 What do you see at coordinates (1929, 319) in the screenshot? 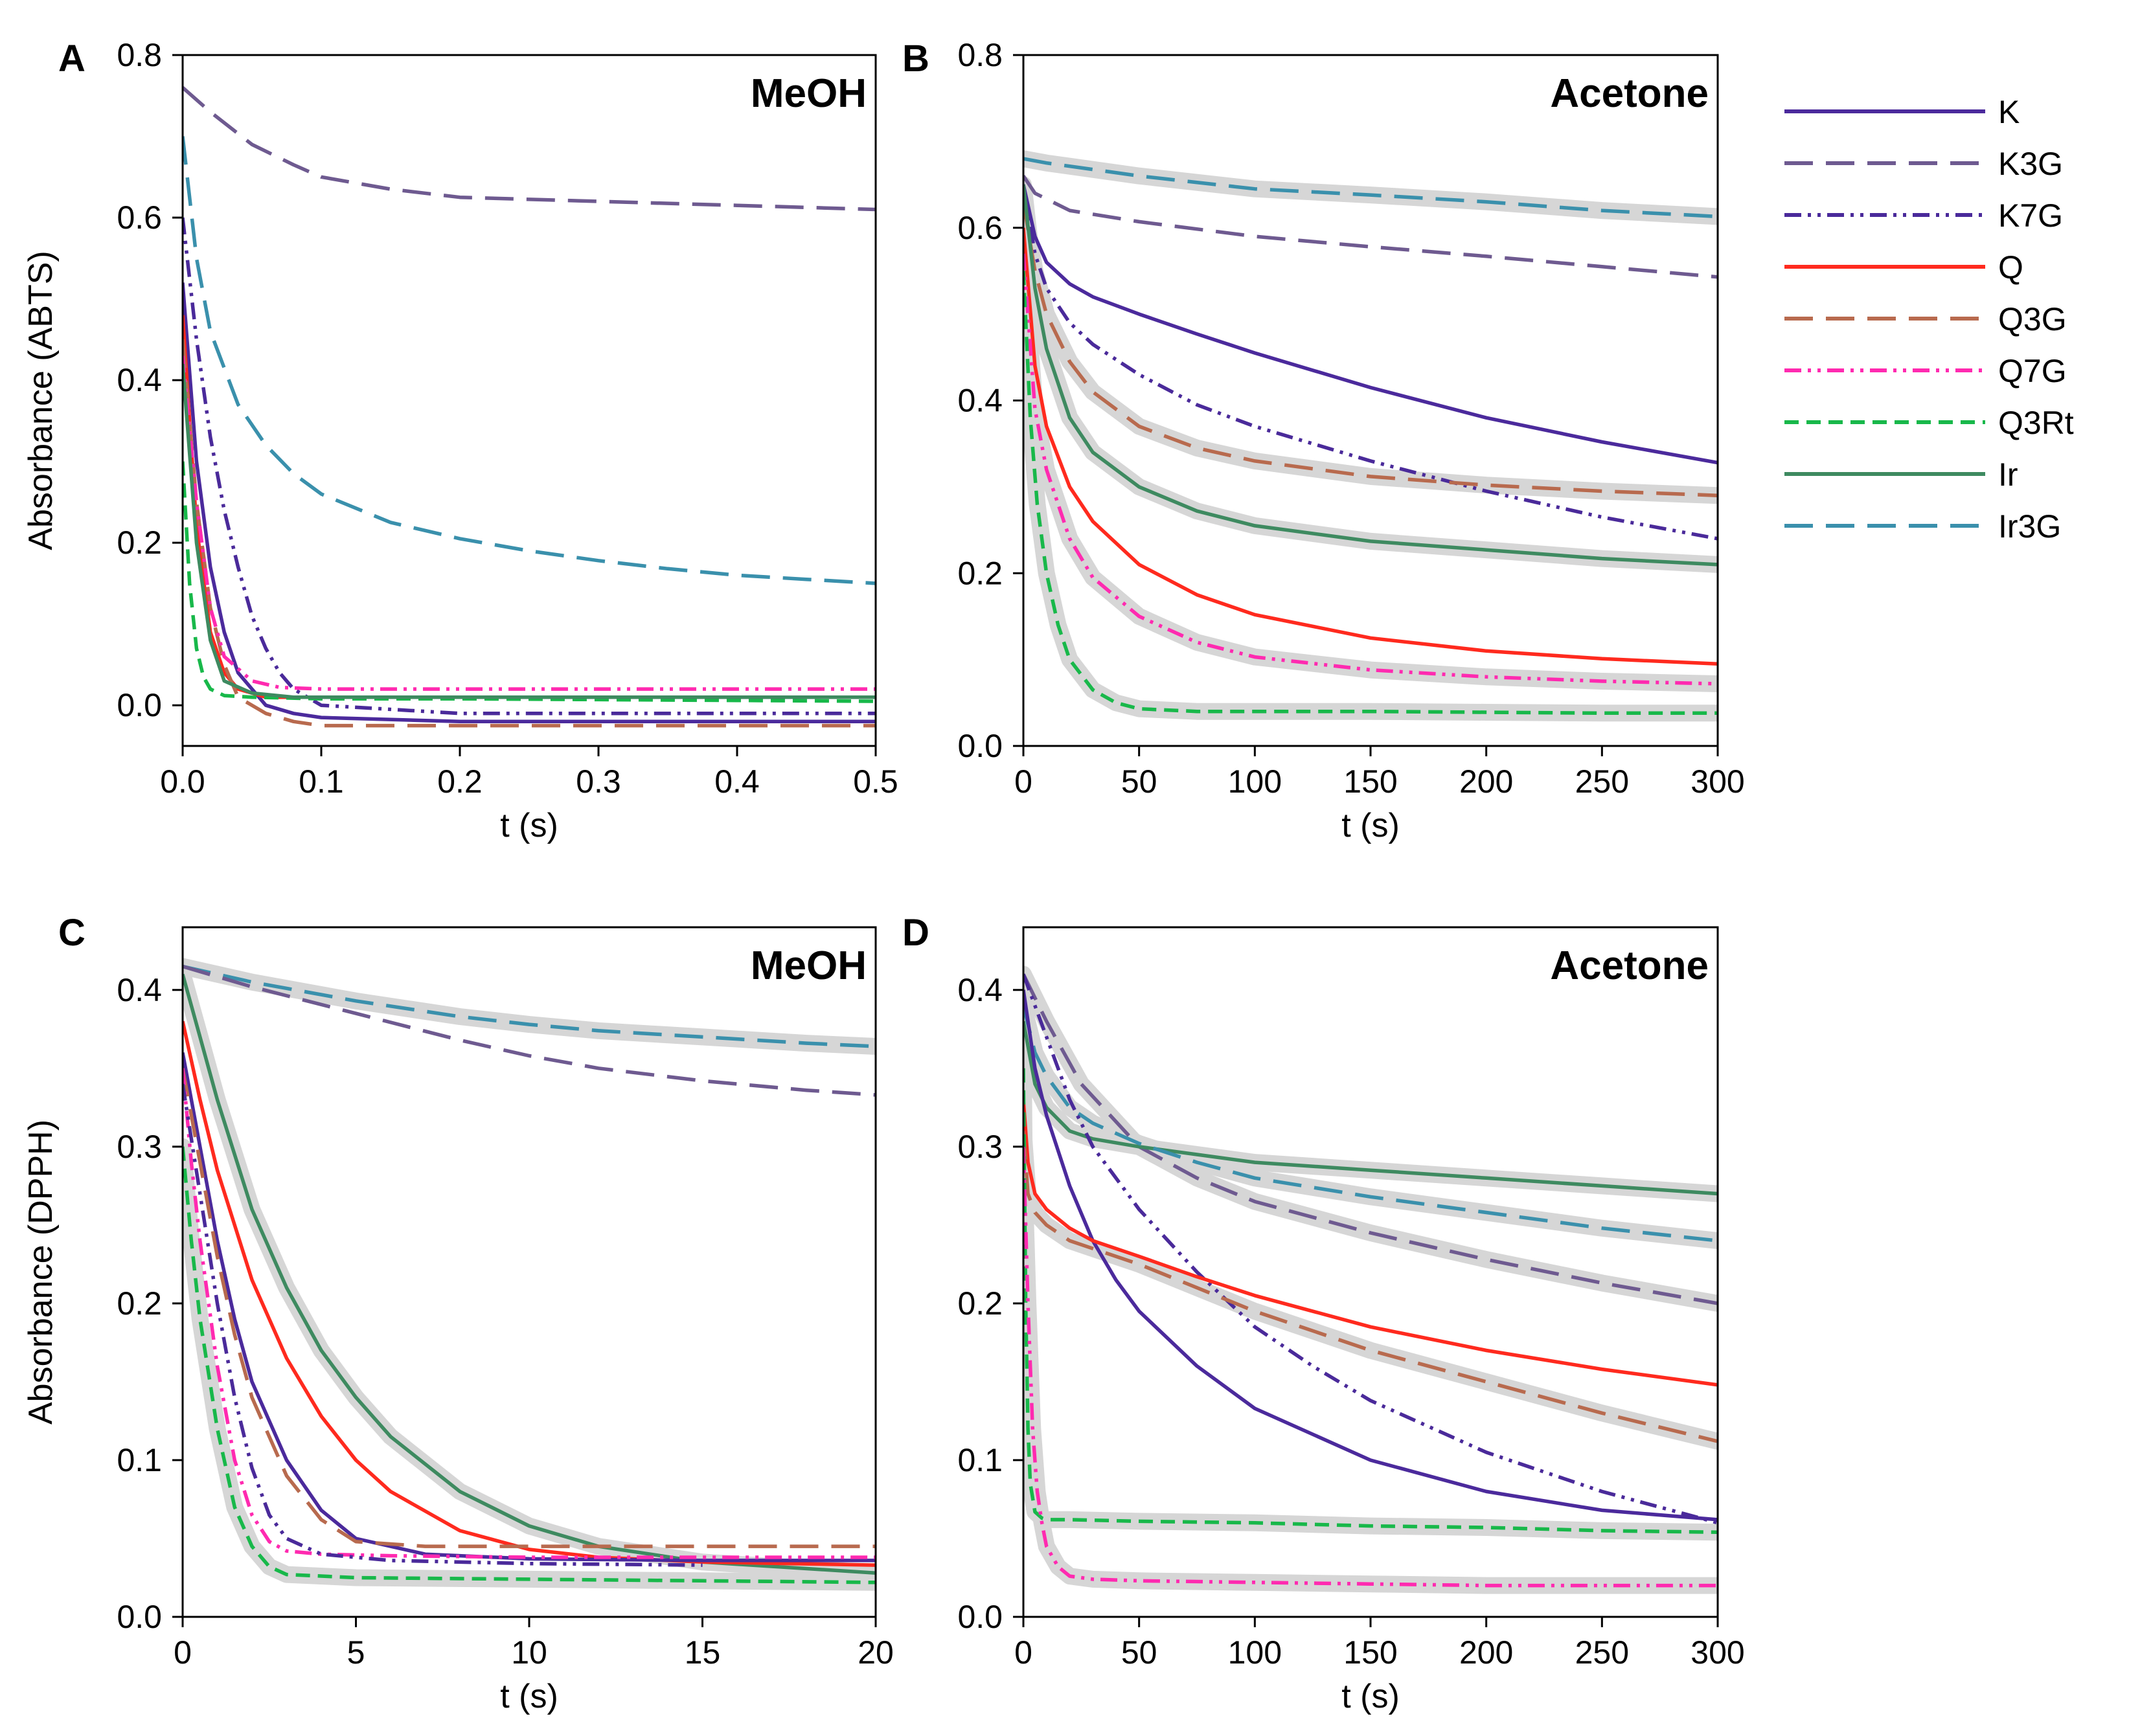
I see `legend: K K3G K7G Q Q3G Q7G Q3Rt Ir Ir3G` at bounding box center [1929, 319].